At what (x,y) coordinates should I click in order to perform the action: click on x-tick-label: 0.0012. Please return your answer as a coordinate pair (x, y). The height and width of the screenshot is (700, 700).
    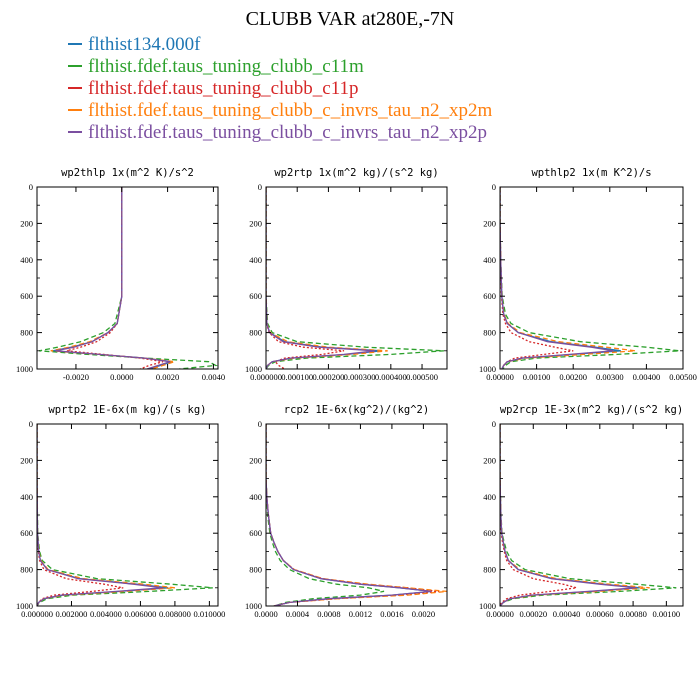
    Looking at the image, I should click on (360, 614).